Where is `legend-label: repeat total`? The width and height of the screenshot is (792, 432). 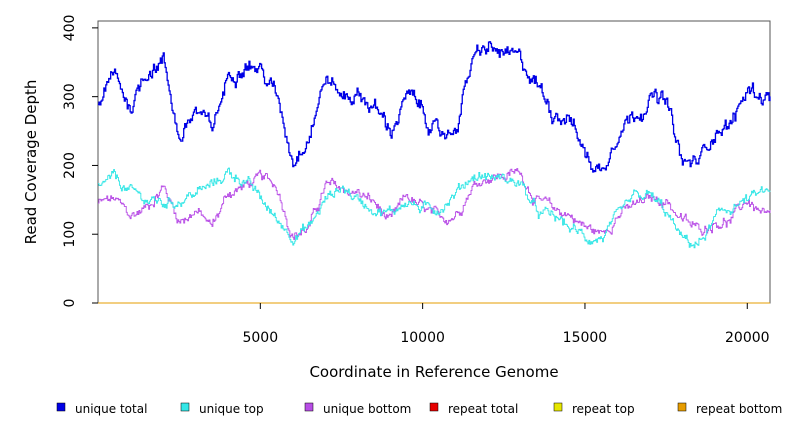
legend-label: repeat total is located at coordinates (483, 409).